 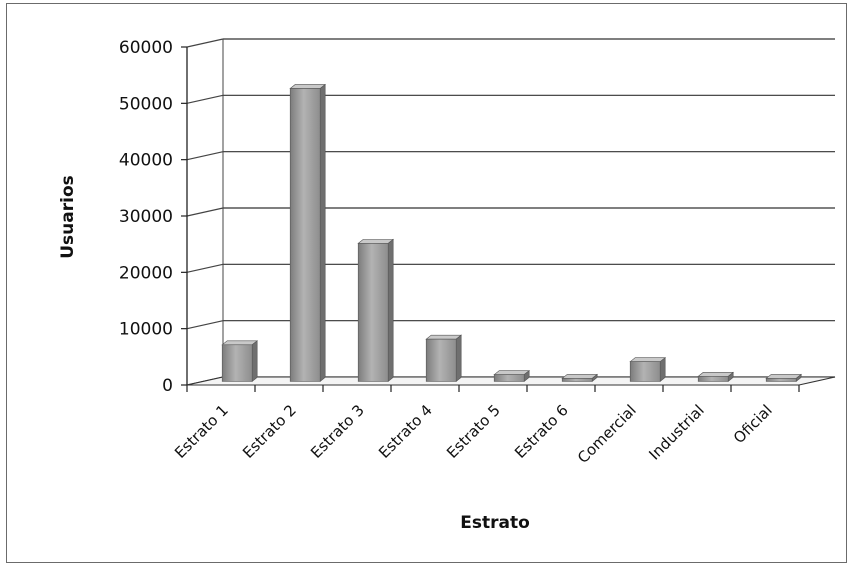 I want to click on y-tick-label: 30000, so click(x=146, y=217).